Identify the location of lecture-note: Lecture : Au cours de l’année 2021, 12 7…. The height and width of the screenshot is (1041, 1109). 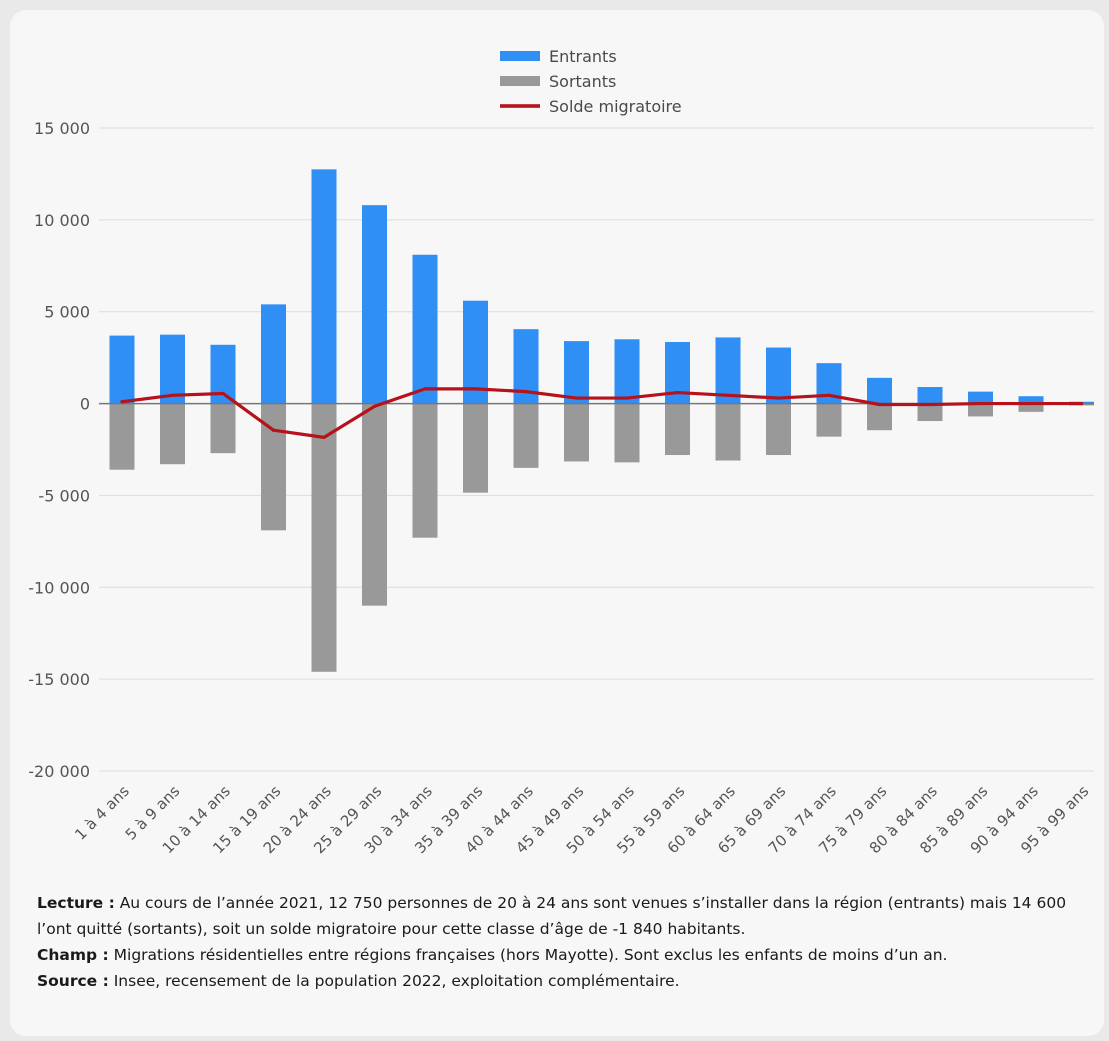
(567, 916).